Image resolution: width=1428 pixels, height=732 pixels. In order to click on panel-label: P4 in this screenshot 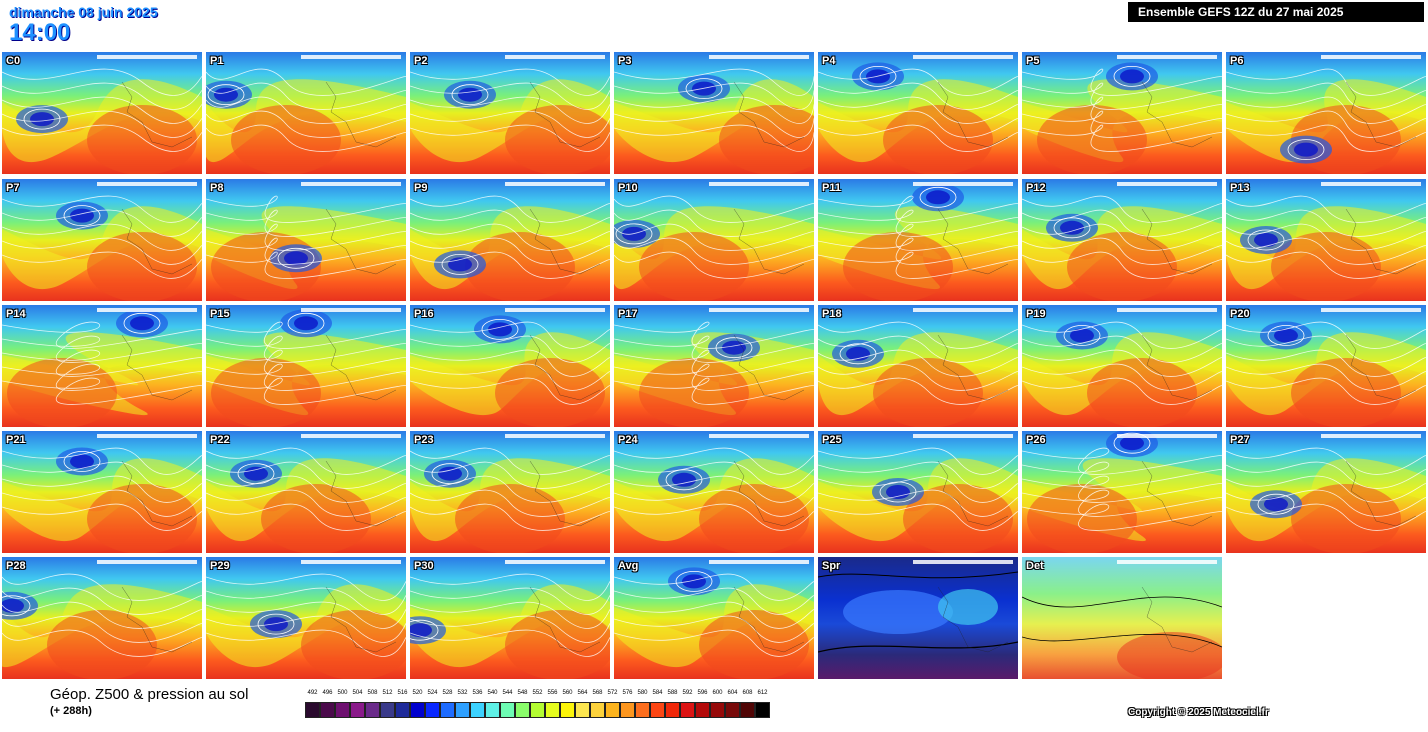, I will do `click(829, 61)`.